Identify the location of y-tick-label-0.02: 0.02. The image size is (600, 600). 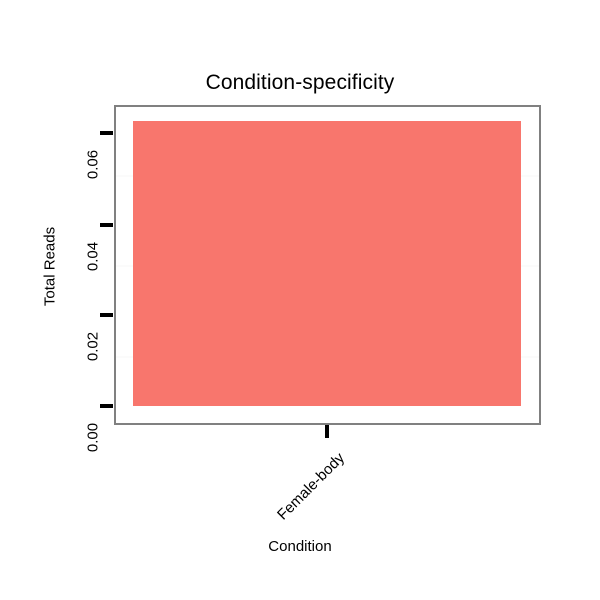
(93, 346).